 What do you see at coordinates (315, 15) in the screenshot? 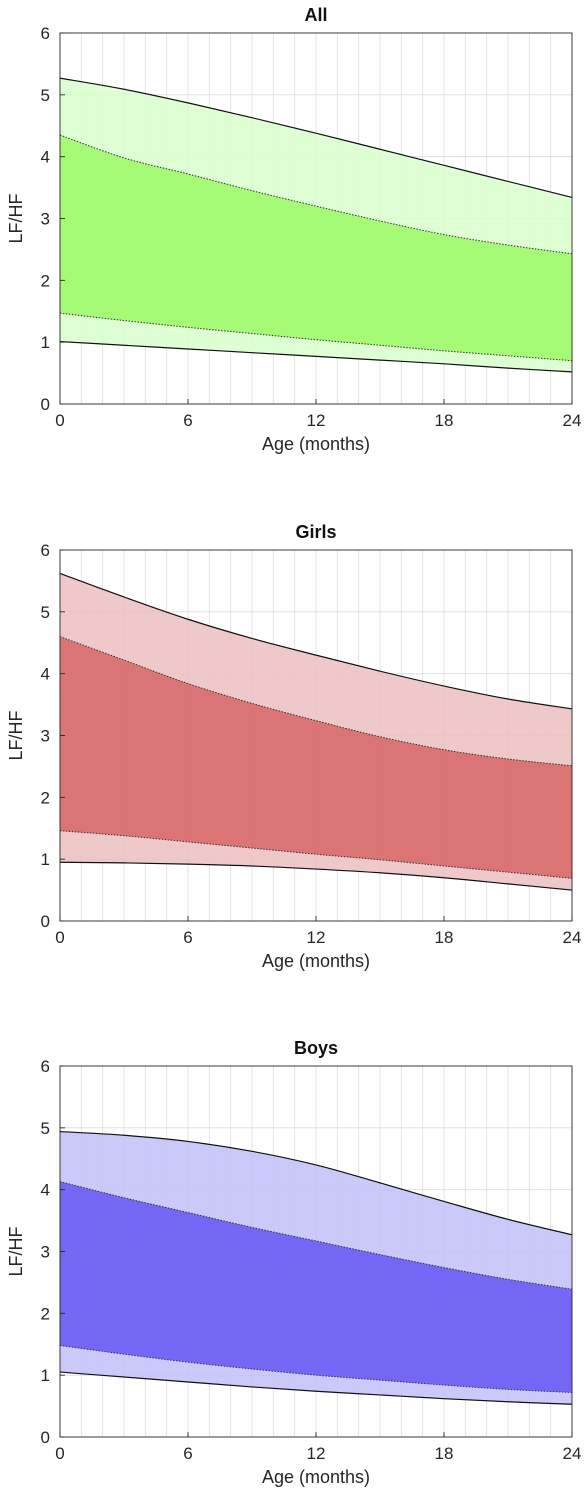
I see `chart-title: All` at bounding box center [315, 15].